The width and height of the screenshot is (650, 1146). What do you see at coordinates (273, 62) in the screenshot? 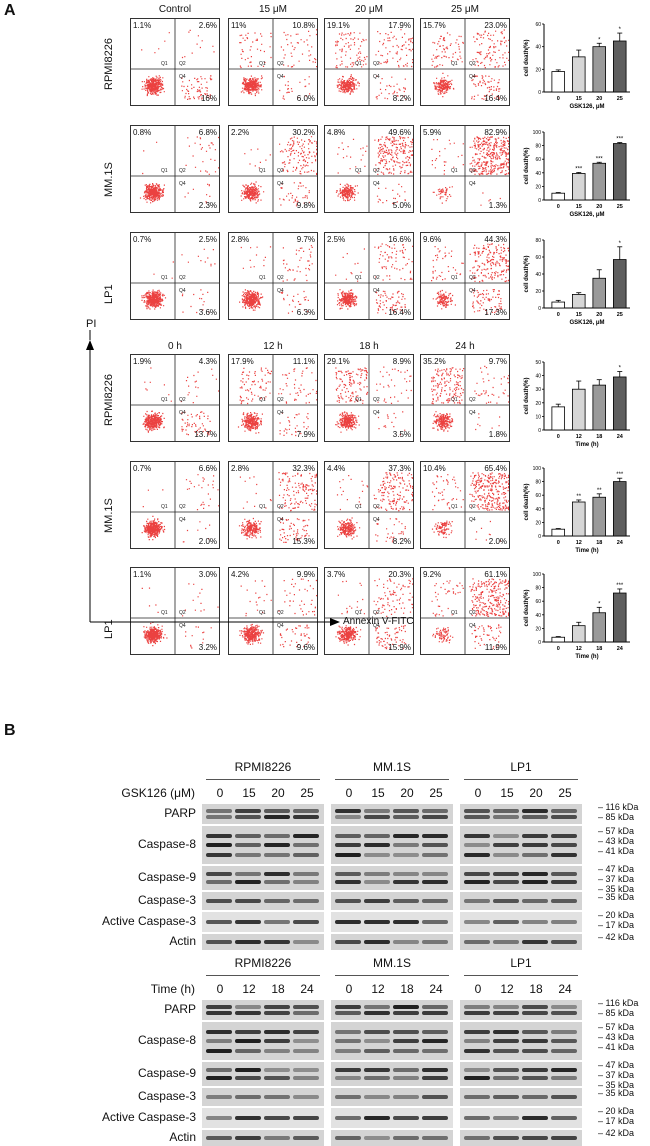
I see `flow-plot: Q1 Q2 Q4 11% 10.8% 6.0%` at bounding box center [273, 62].